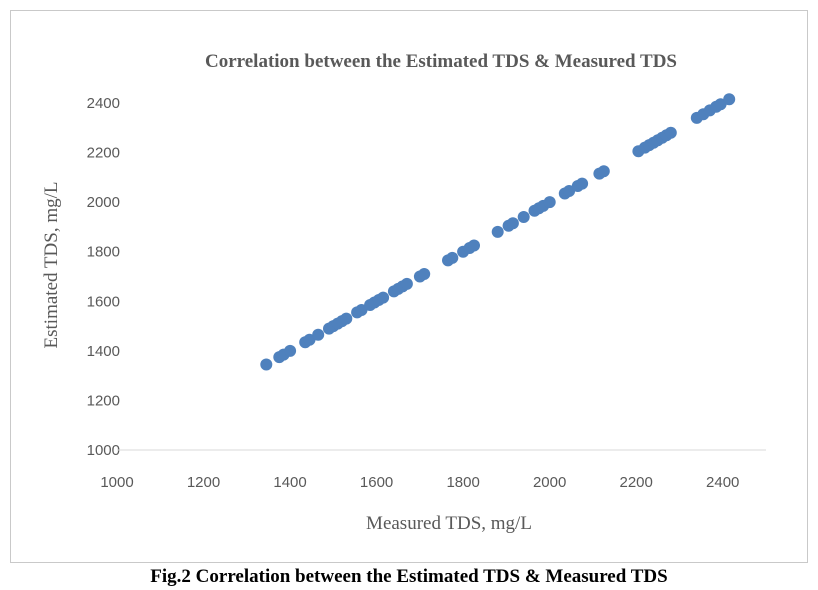 The width and height of the screenshot is (818, 590). I want to click on x-tick-label: 1000, so click(116, 482).